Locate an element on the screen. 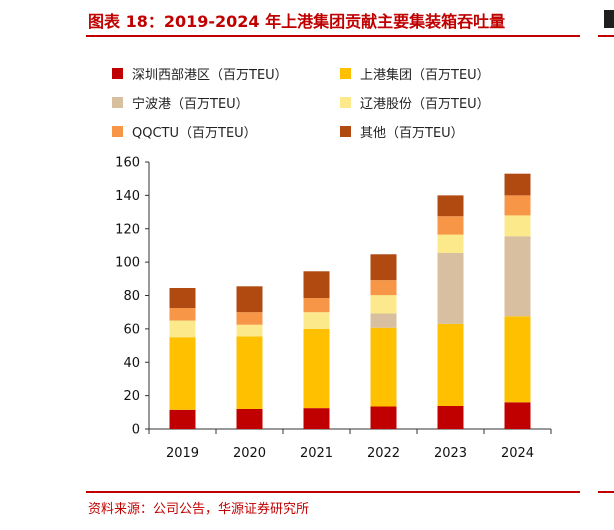 The width and height of the screenshot is (614, 530). legend-item-1: 上港集团（百万TEU） is located at coordinates (415, 73).